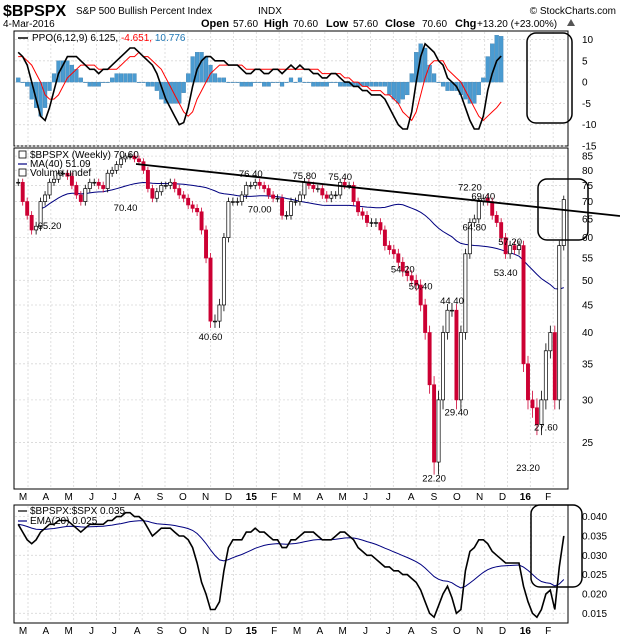 This screenshot has height=644, width=620. Describe the element at coordinates (259, 86) in the screenshot. I see `ppo-line` at that location.